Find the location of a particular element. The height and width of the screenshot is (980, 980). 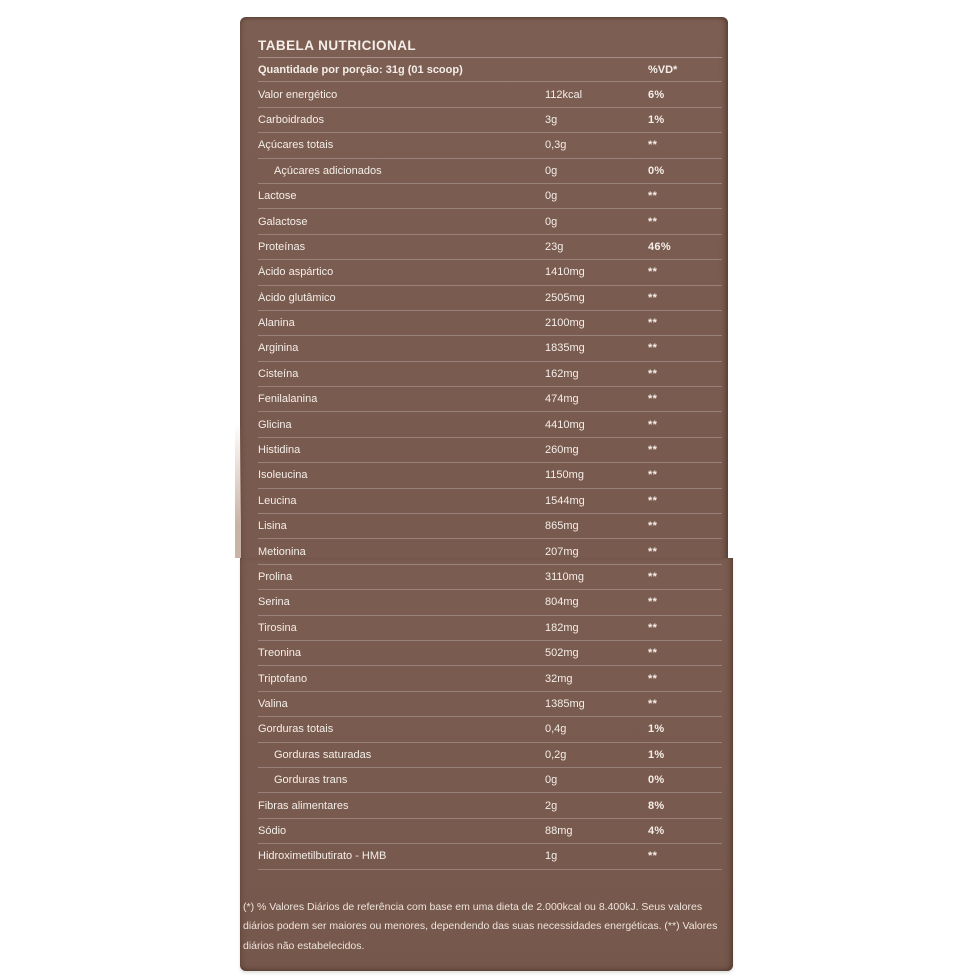

nutrient-amount: 2505mg is located at coordinates (565, 297).